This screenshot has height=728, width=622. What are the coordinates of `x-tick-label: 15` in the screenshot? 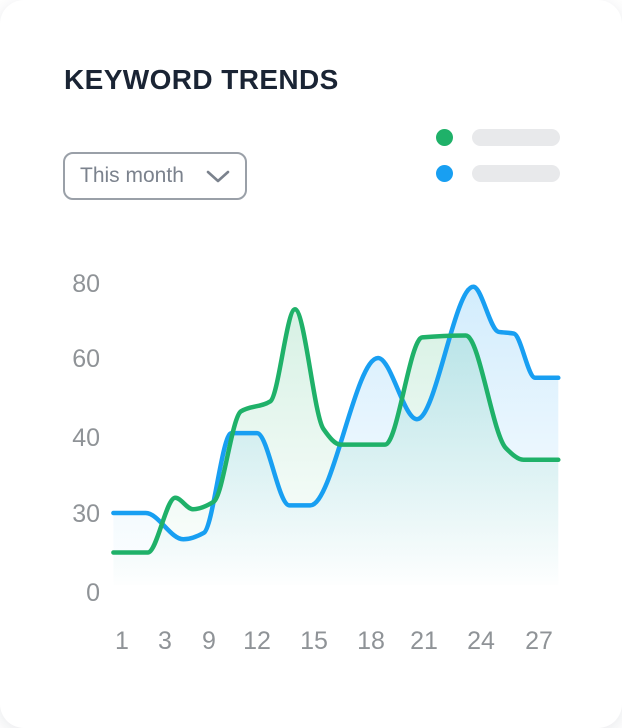 It's located at (314, 641).